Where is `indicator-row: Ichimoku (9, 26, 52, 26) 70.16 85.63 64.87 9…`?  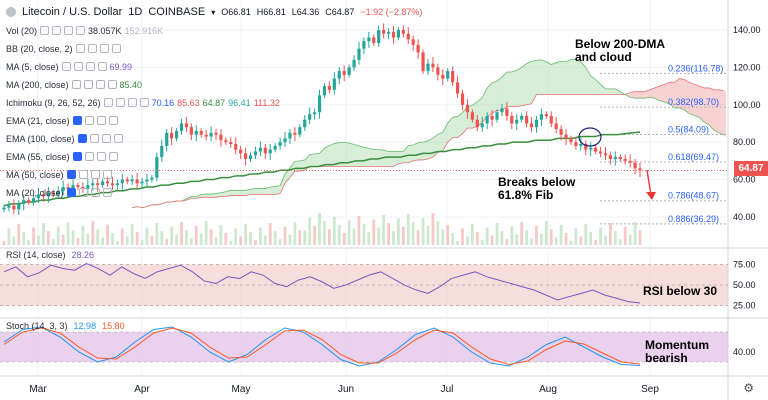
indicator-row: Ichimoku (9, 26, 52, 26) 70.16 85.63 64.87 9… is located at coordinates (143, 102).